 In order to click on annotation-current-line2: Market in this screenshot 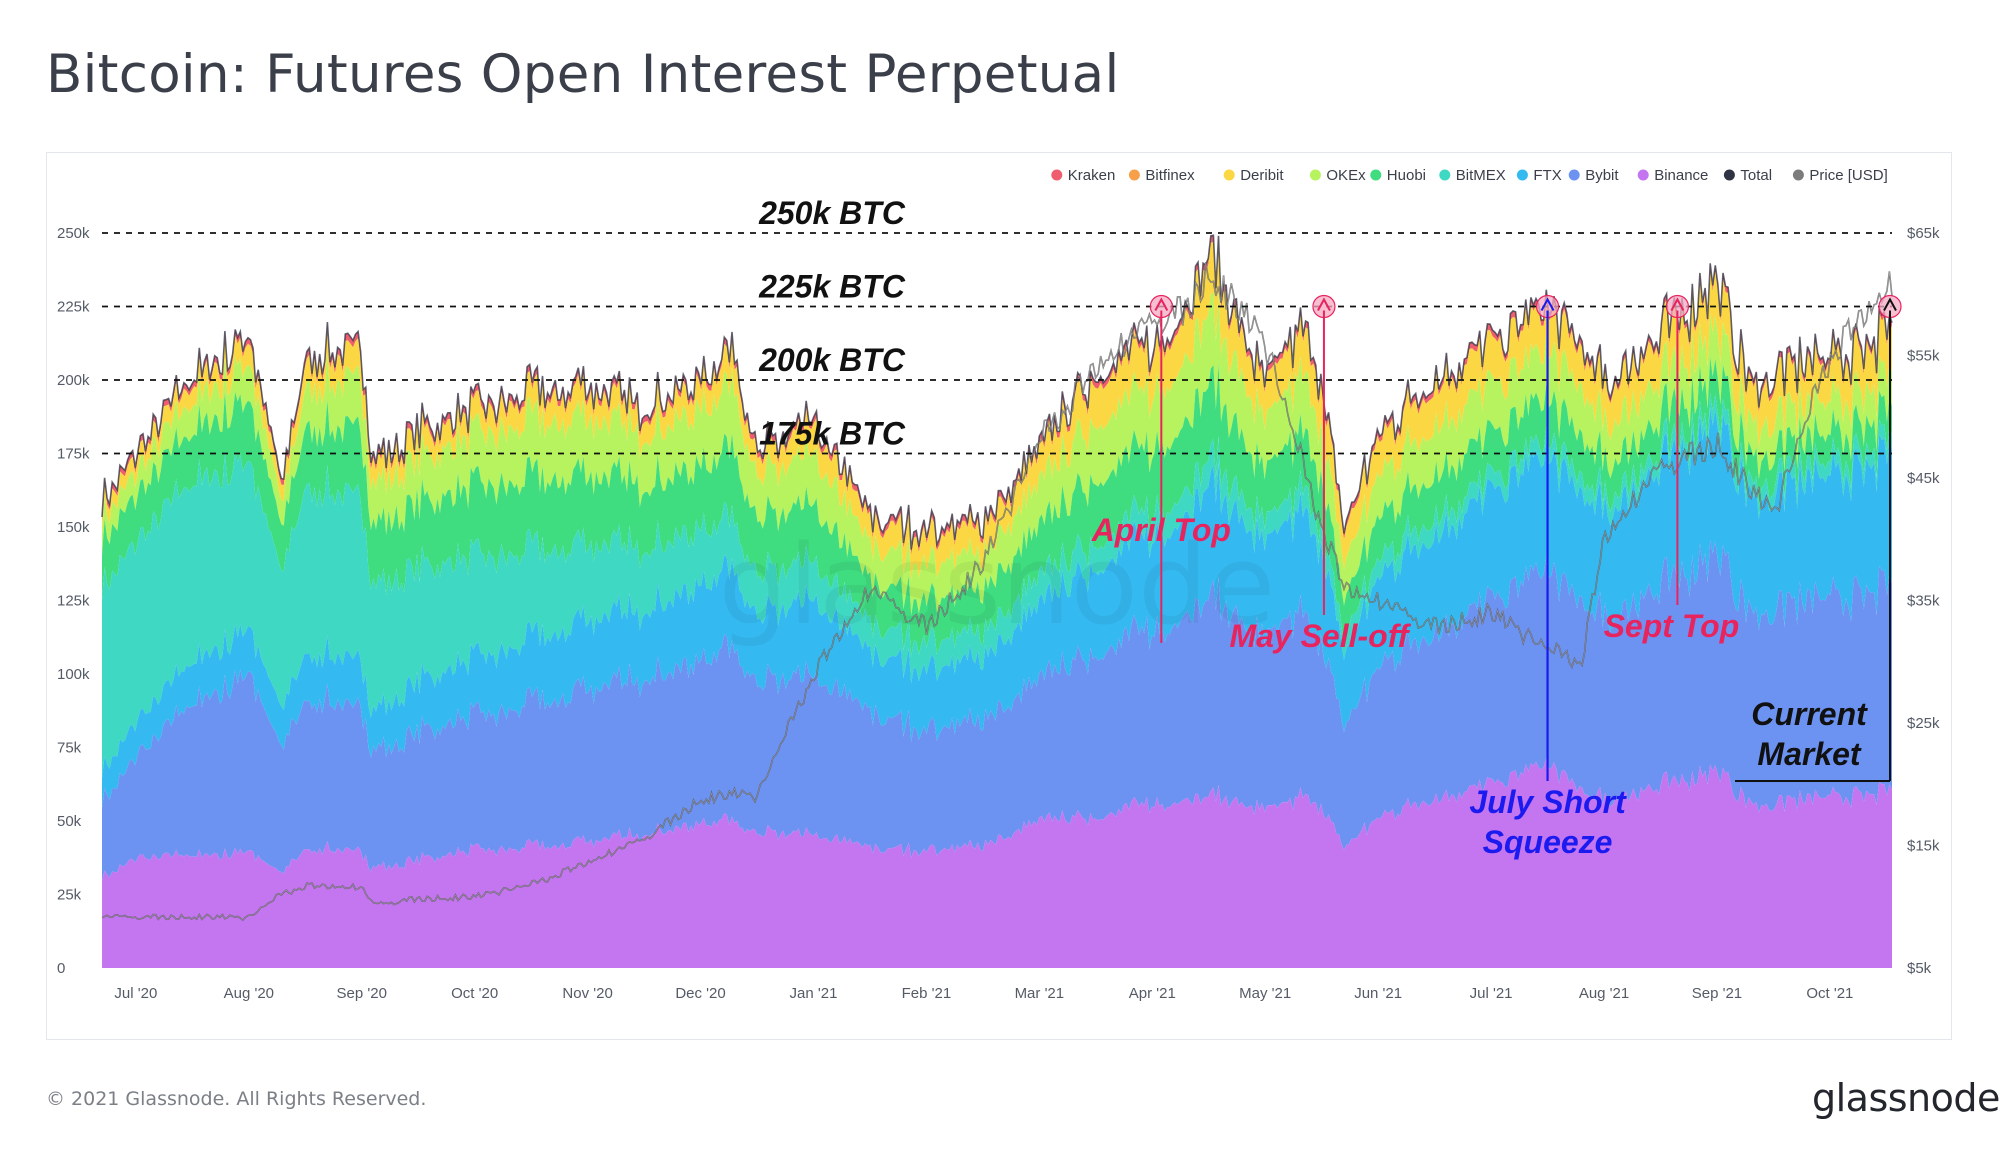, I will do `click(1809, 754)`.